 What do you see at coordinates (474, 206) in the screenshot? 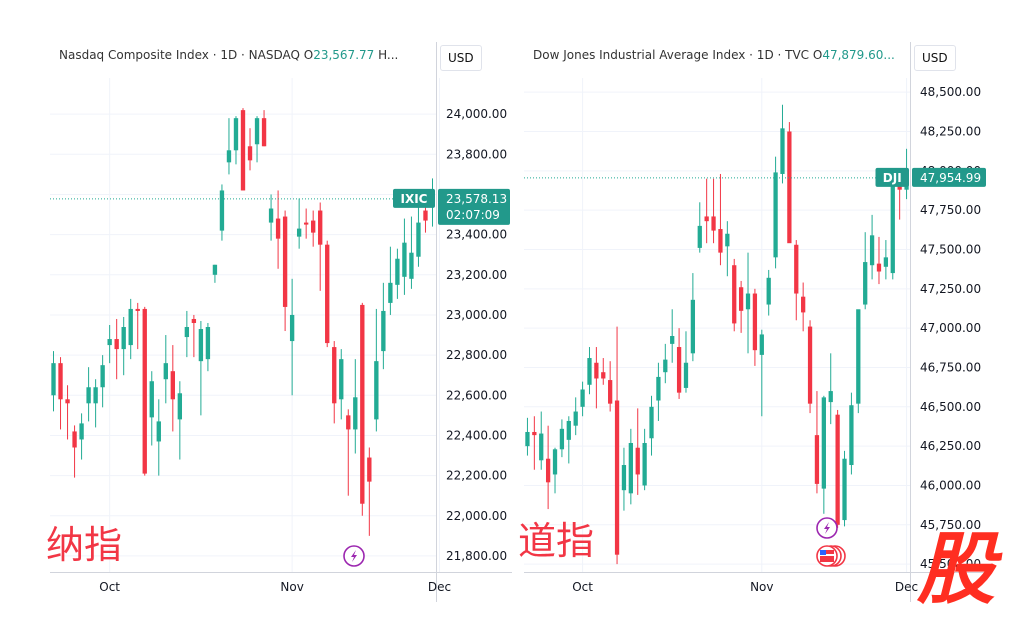
I see `nasdaq-price-tag` at bounding box center [474, 206].